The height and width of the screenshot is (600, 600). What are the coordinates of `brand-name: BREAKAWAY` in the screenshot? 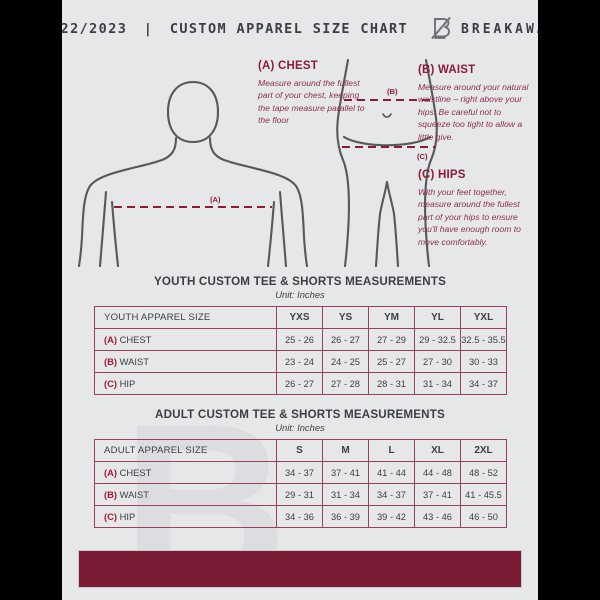 It's located at (499, 29).